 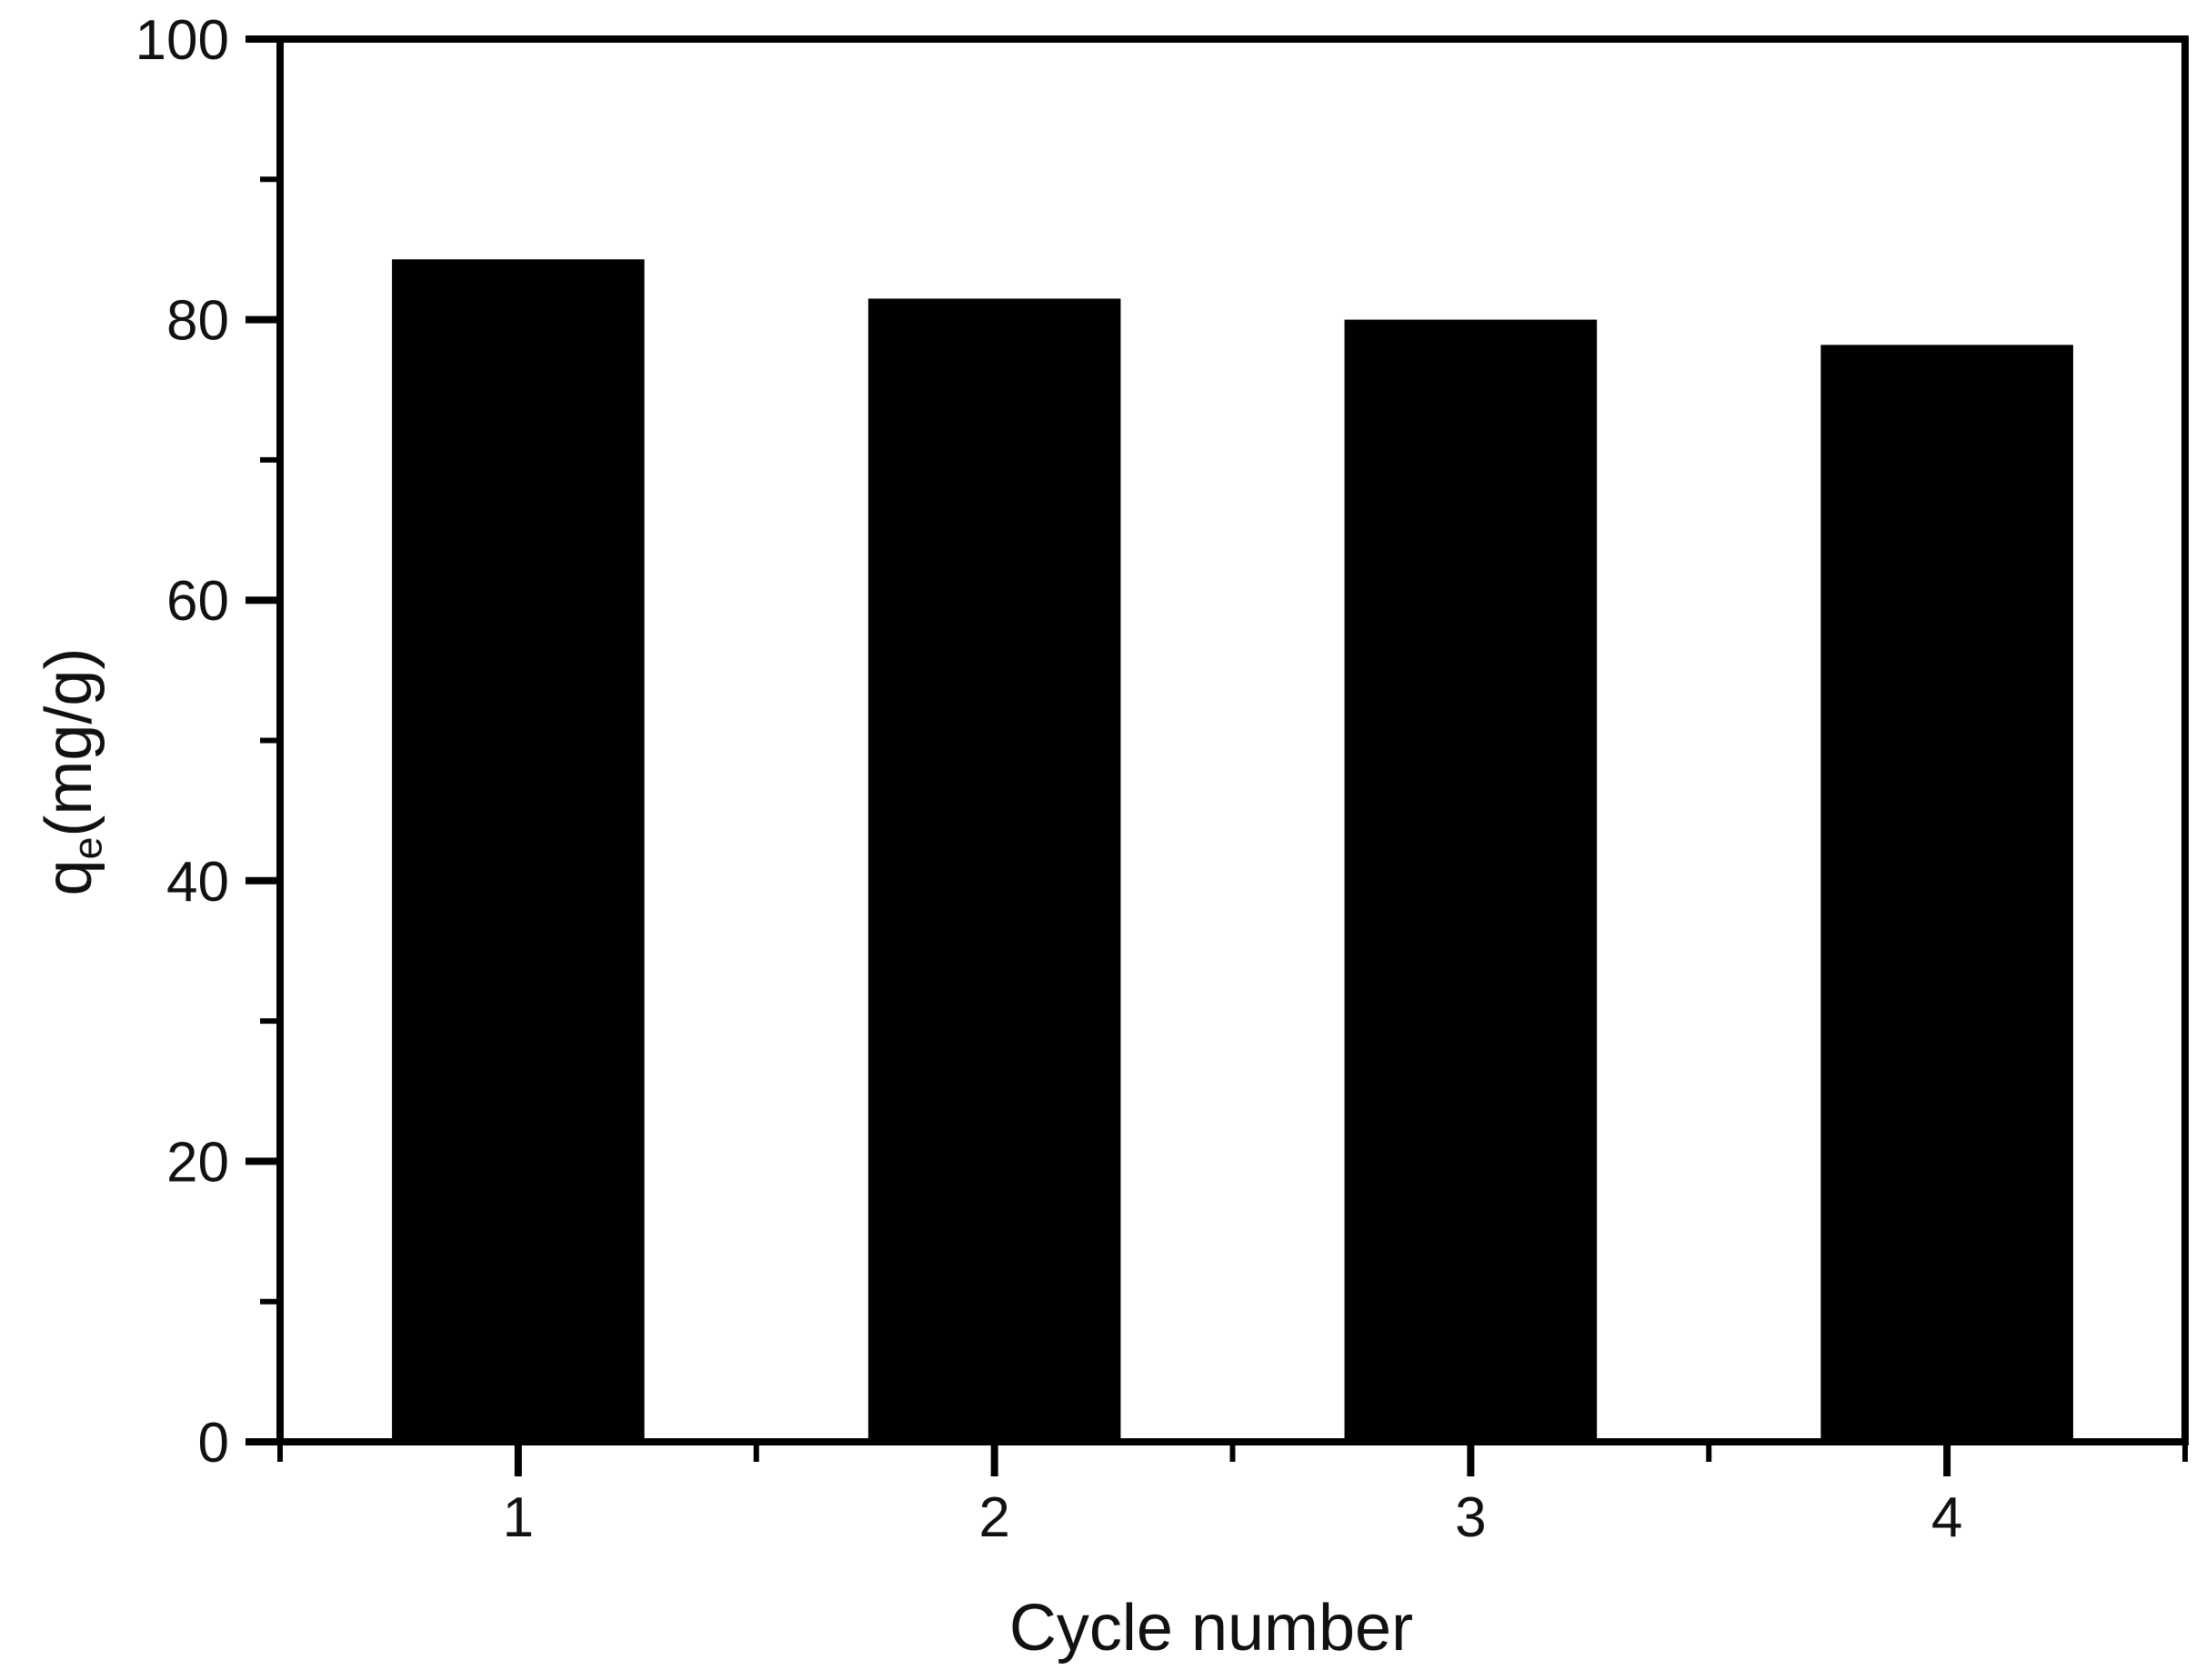 What do you see at coordinates (1211, 1628) in the screenshot?
I see `x-axis-title: Cycle number` at bounding box center [1211, 1628].